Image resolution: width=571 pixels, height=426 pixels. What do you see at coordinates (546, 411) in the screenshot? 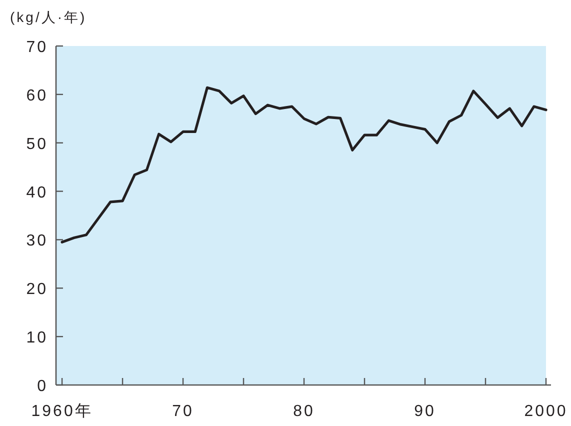
I see `x-tick-label: 2000` at bounding box center [546, 411].